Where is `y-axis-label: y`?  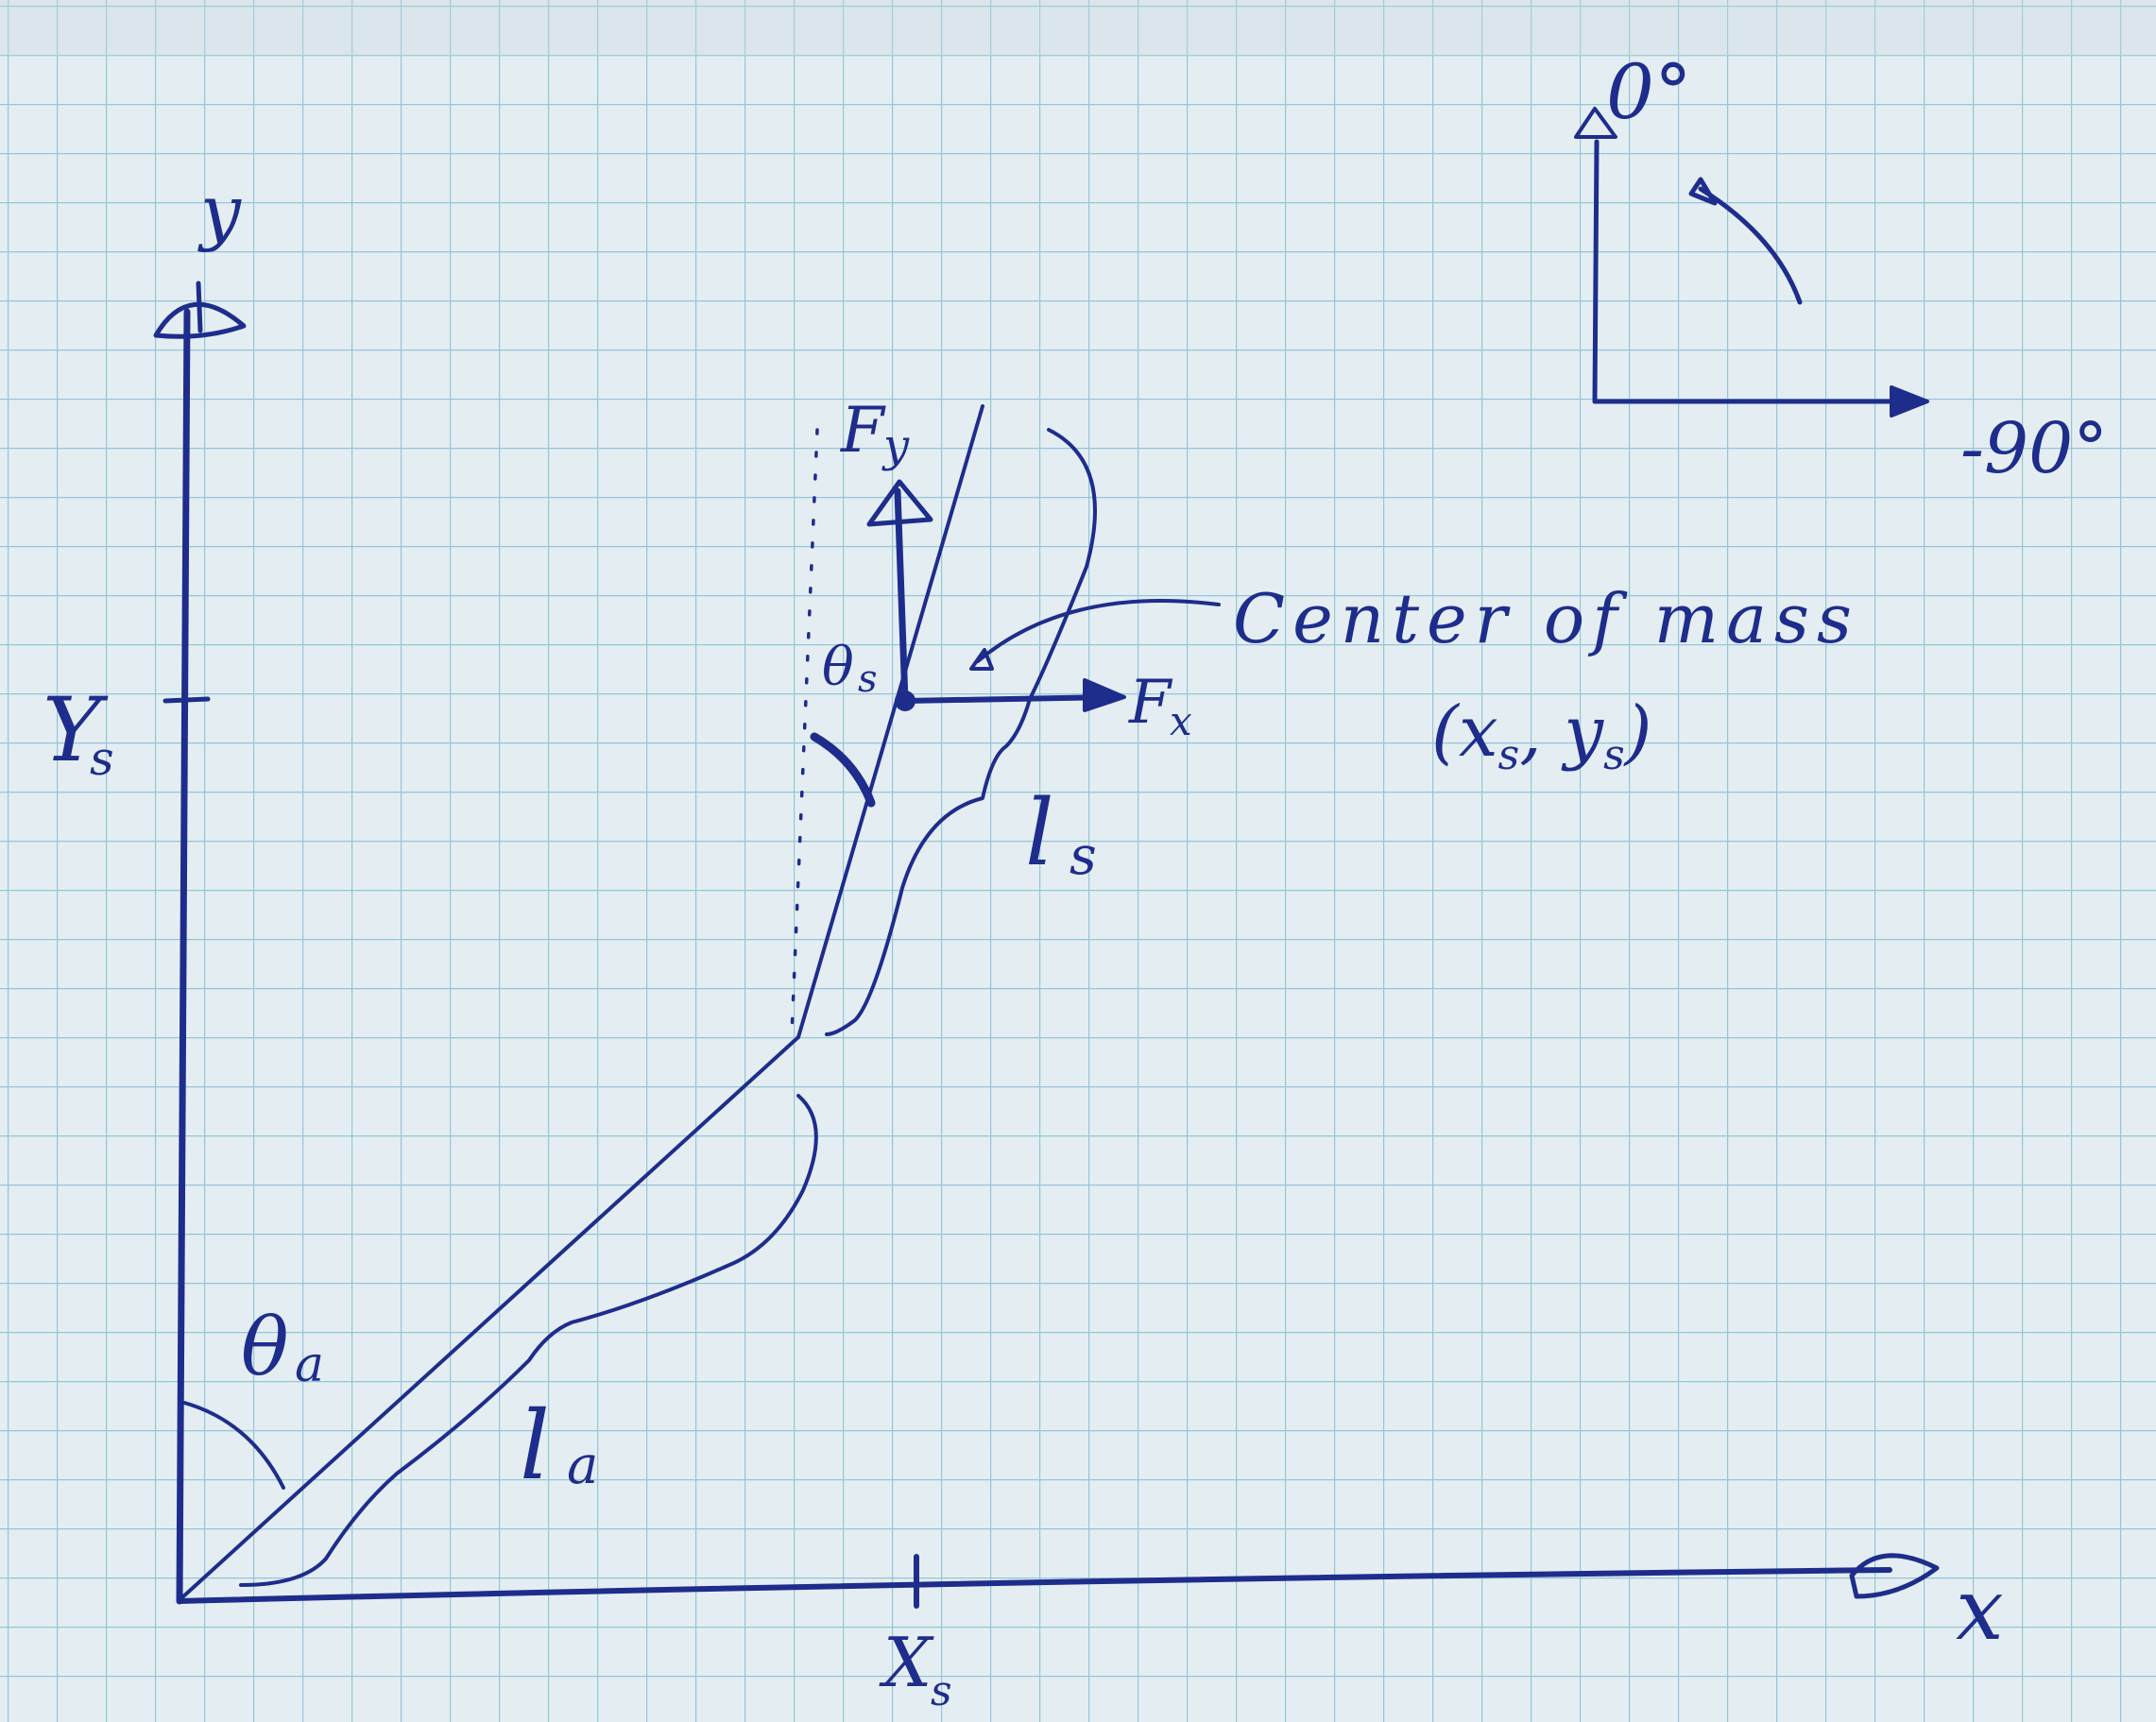 y-axis-label: y is located at coordinates (219, 211).